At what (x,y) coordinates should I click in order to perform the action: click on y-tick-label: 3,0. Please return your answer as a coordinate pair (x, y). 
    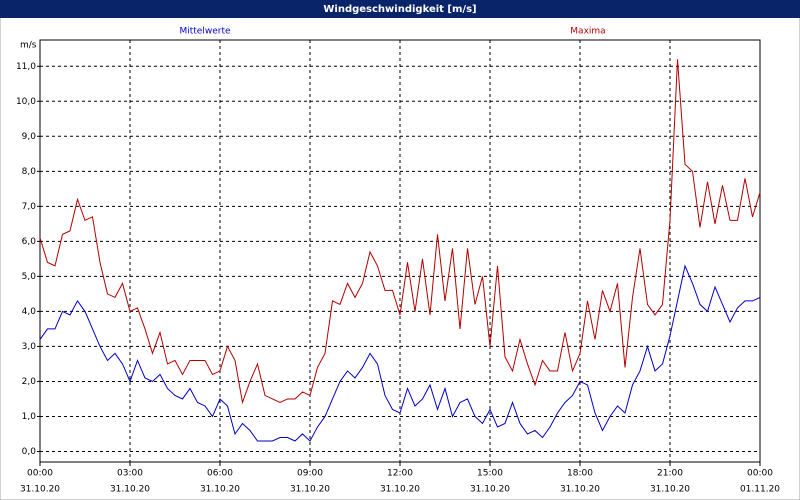
    Looking at the image, I should click on (29, 347).